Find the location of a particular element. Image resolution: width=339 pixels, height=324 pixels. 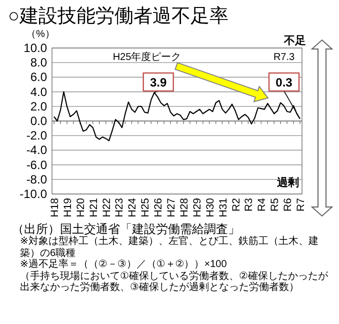

x-tick-label: R2 is located at coordinates (236, 205).